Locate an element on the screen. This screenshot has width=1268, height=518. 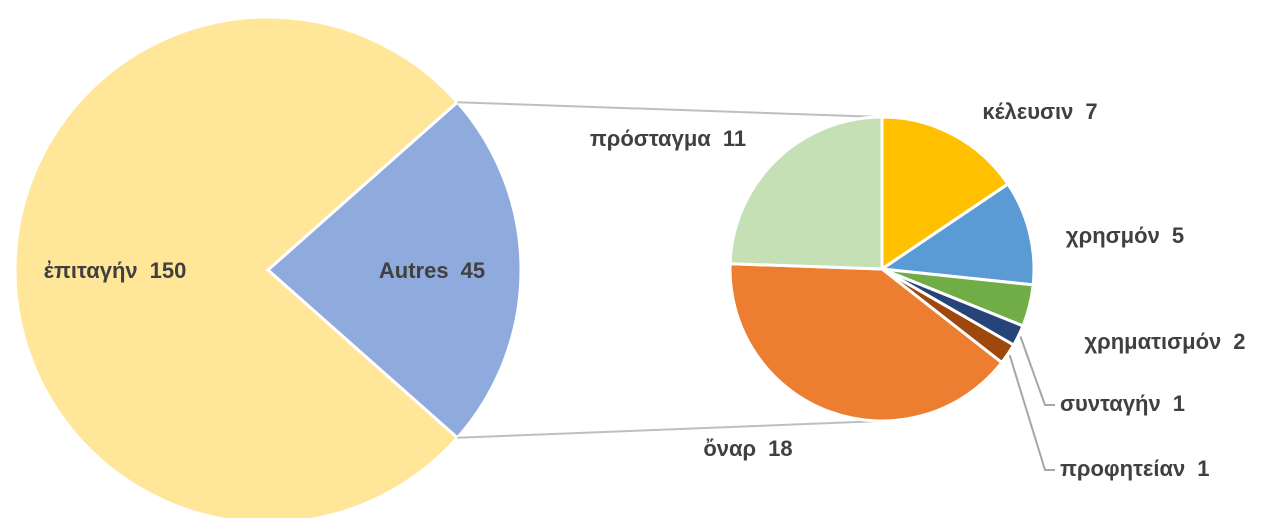
data-label: χρηματισμόν 2 is located at coordinates (1164, 341).